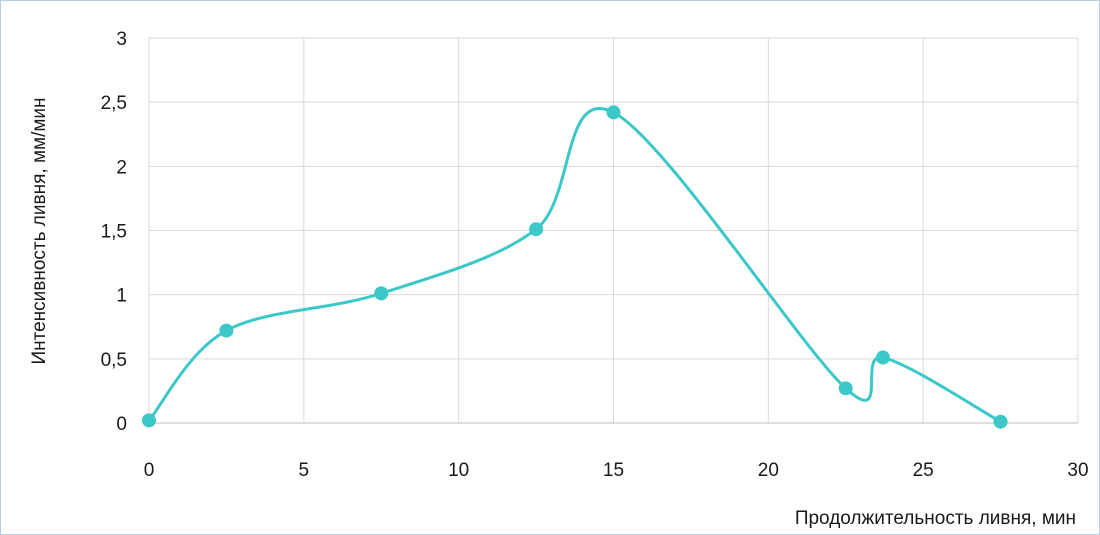 The width and height of the screenshot is (1100, 535). What do you see at coordinates (935, 518) in the screenshot?
I see `x-axis-title: Продолжительность ливня, мин` at bounding box center [935, 518].